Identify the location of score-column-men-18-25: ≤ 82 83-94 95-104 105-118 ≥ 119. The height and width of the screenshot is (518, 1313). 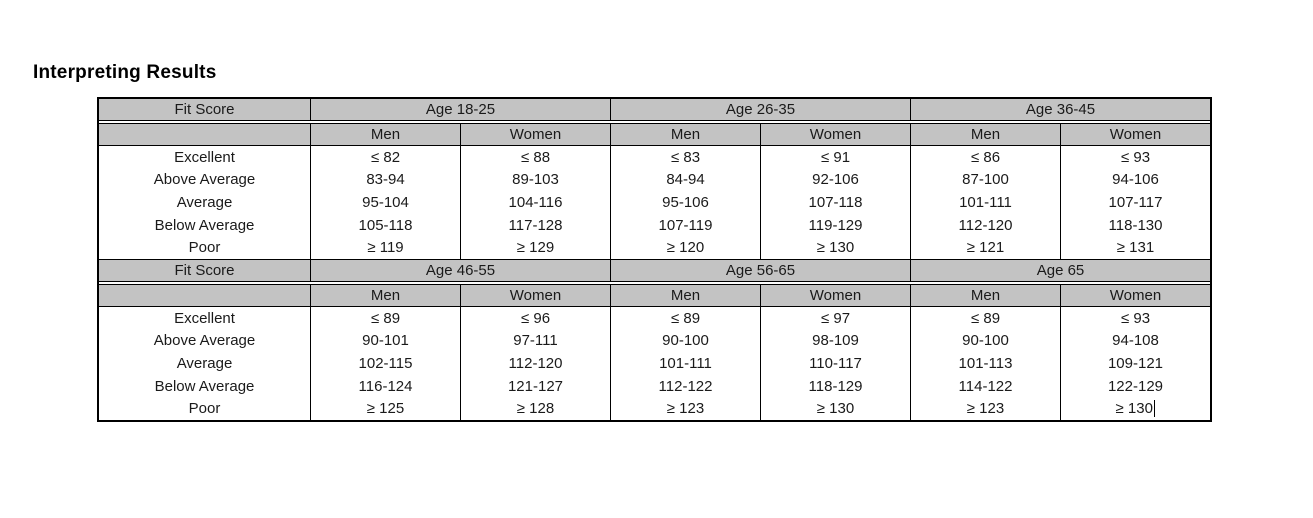
(385, 202).